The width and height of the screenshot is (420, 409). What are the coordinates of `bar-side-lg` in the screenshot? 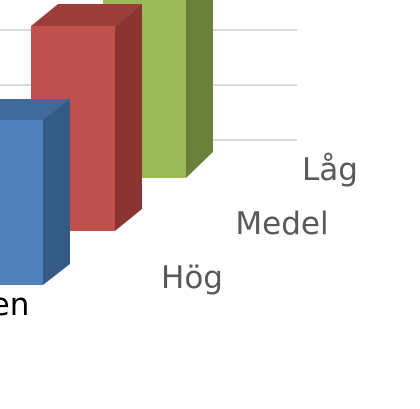 It's located at (199, 89).